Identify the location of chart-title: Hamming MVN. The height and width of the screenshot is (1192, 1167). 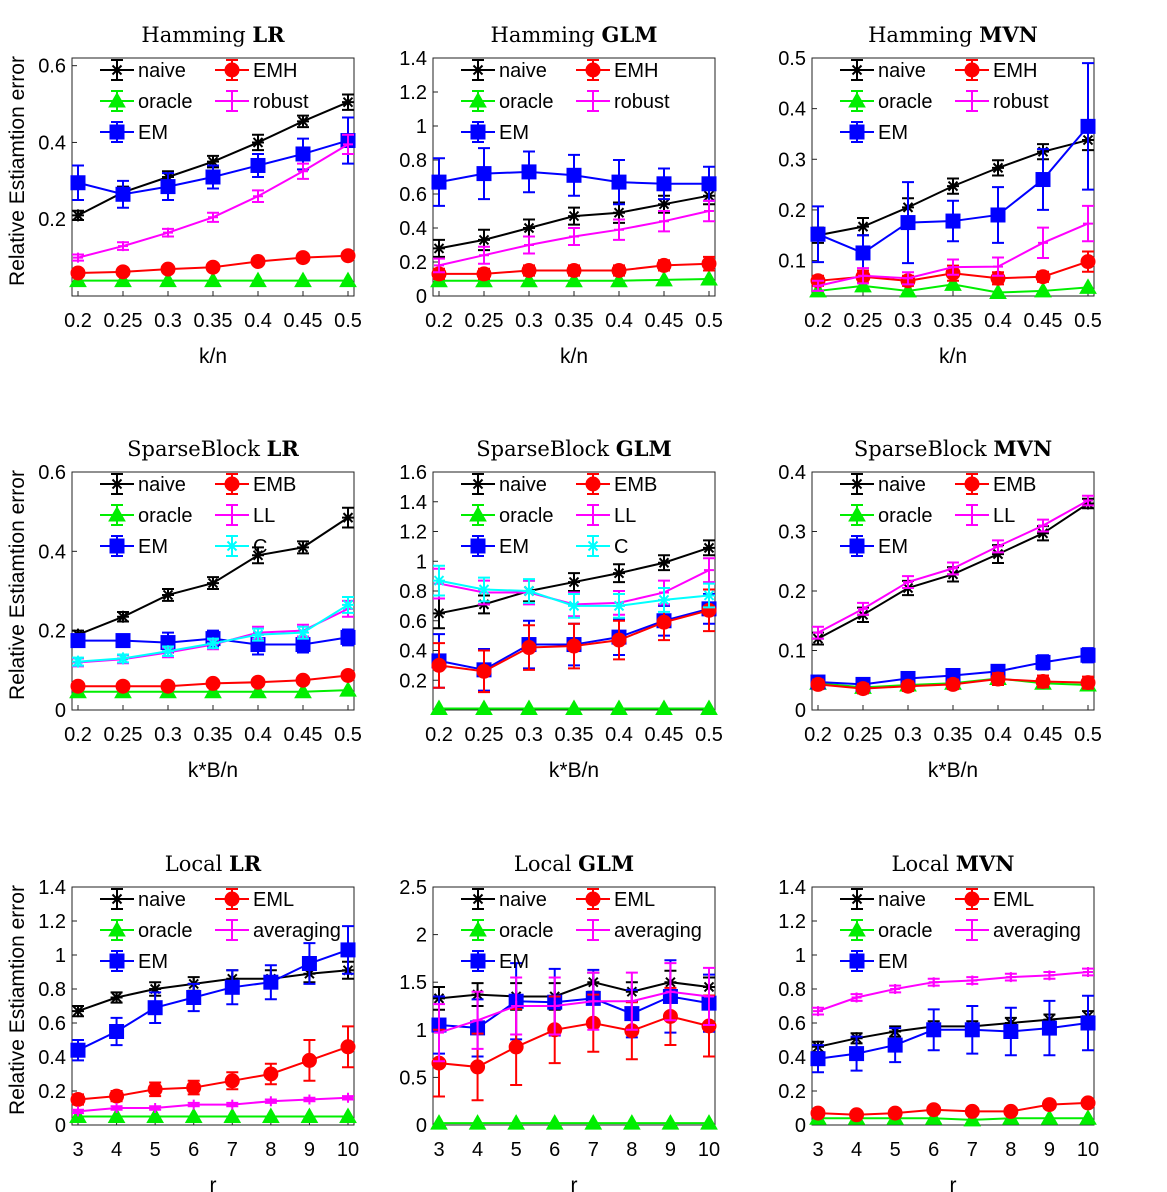
(953, 34).